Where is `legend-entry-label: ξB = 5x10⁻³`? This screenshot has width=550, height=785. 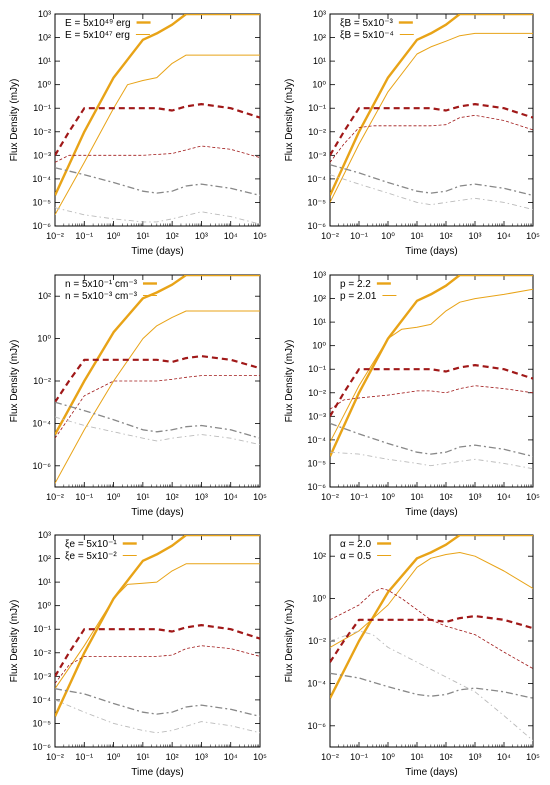
legend-entry-label: ξB = 5x10⁻³ is located at coordinates (367, 23).